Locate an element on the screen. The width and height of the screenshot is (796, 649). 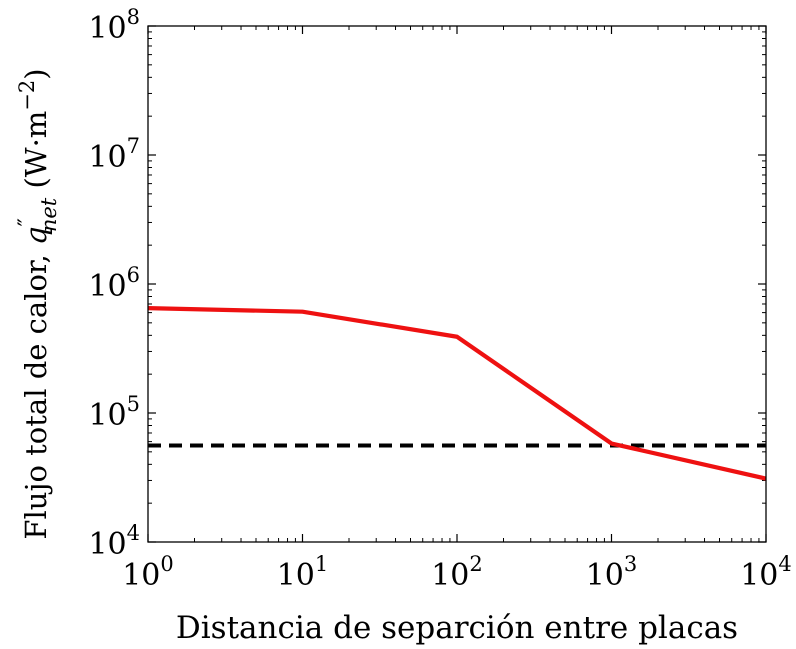
x-tick-label: 10⁴ is located at coordinates (766, 572).